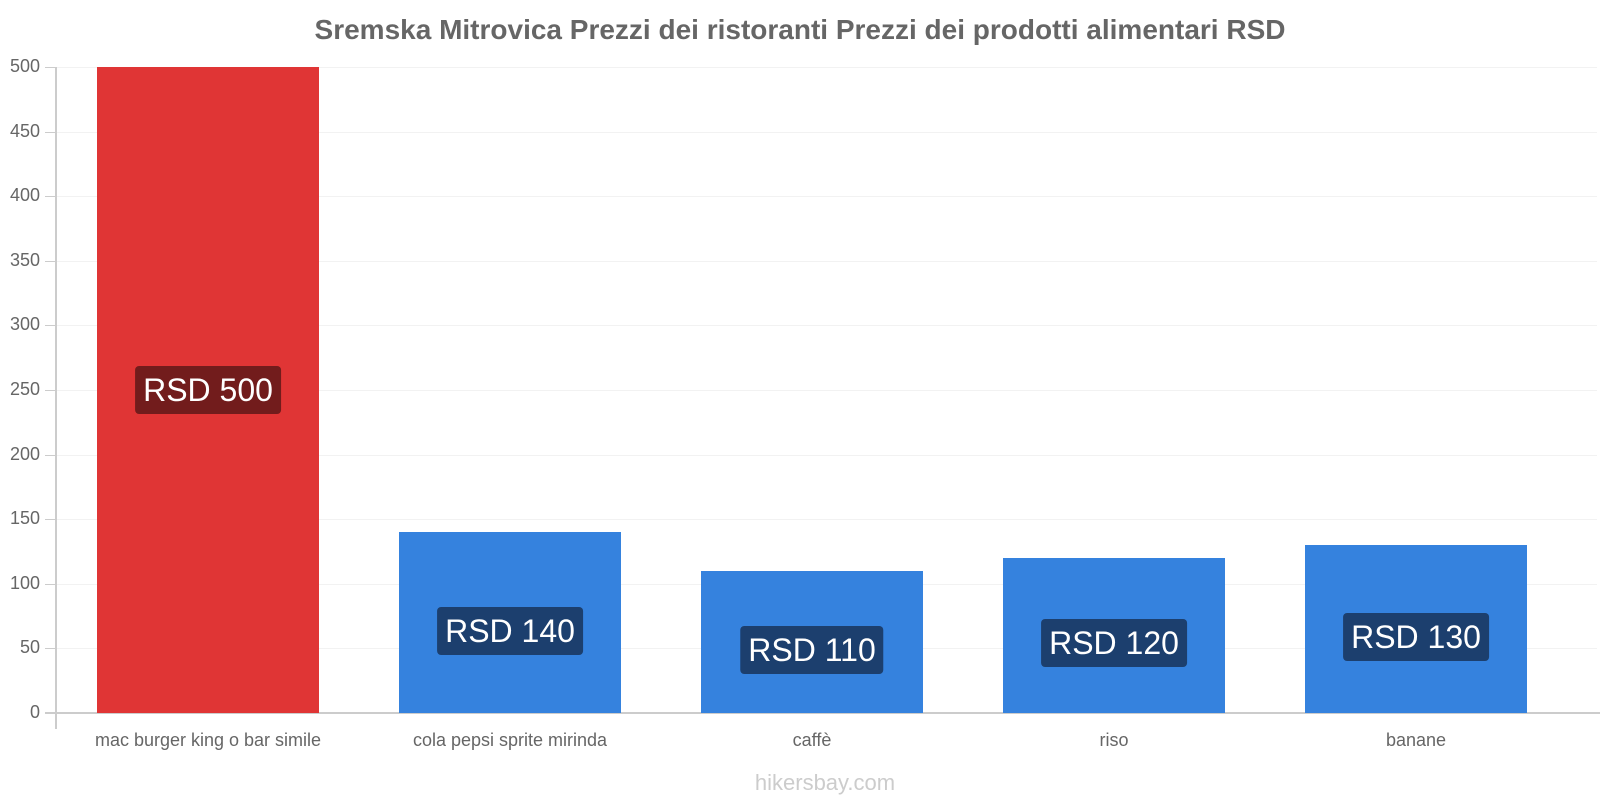  I want to click on x-tick-label: riso, so click(1114, 740).